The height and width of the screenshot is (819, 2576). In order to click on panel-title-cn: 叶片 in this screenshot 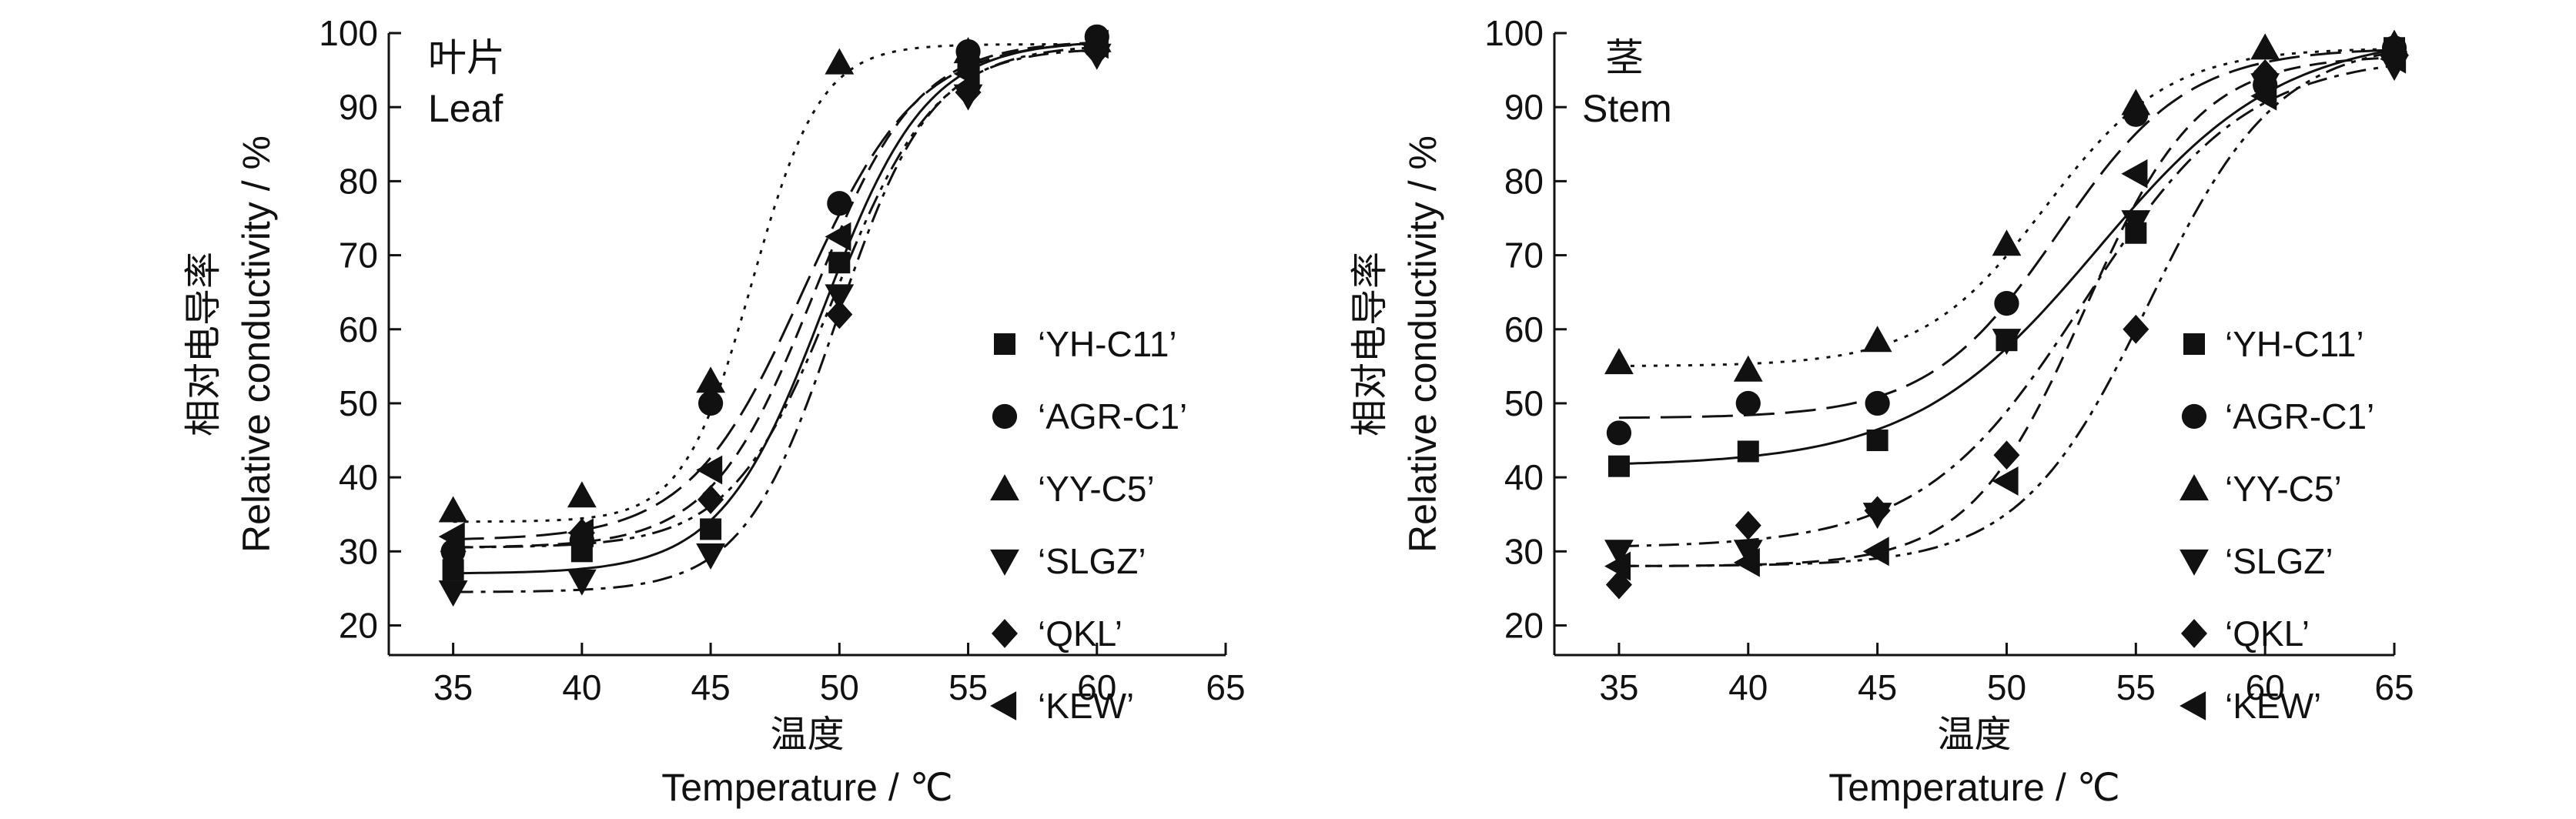, I will do `click(467, 58)`.